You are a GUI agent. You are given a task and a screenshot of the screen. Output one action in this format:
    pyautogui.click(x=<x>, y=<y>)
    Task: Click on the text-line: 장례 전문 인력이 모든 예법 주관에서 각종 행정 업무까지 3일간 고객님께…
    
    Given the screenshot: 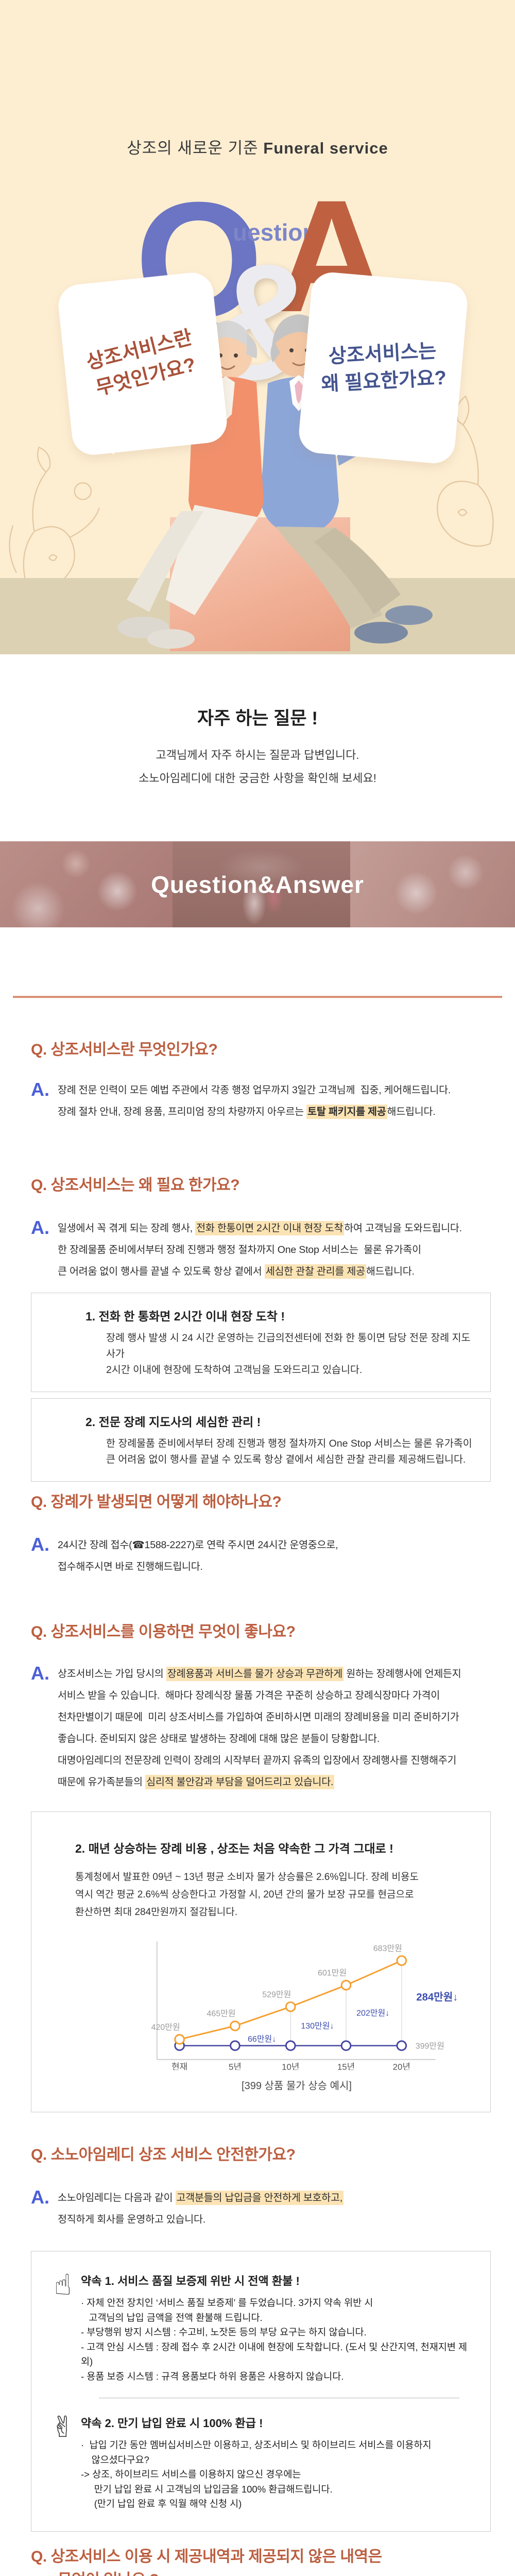 What is the action you would take?
    pyautogui.click(x=254, y=1090)
    